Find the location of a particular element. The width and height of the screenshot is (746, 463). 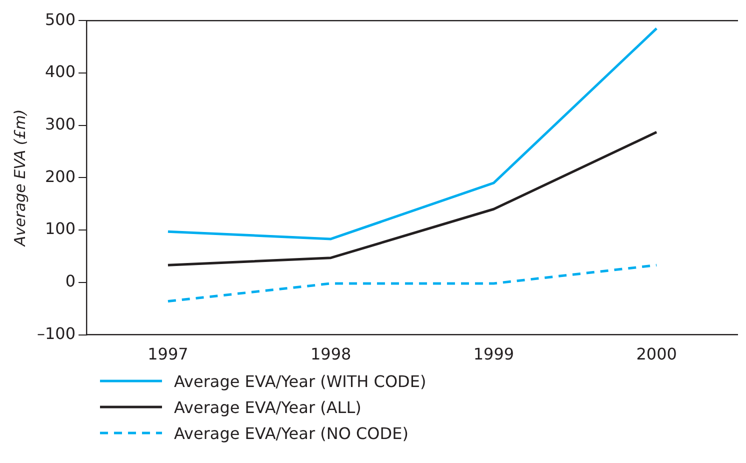

y-tick-label: –100 is located at coordinates (56, 333).